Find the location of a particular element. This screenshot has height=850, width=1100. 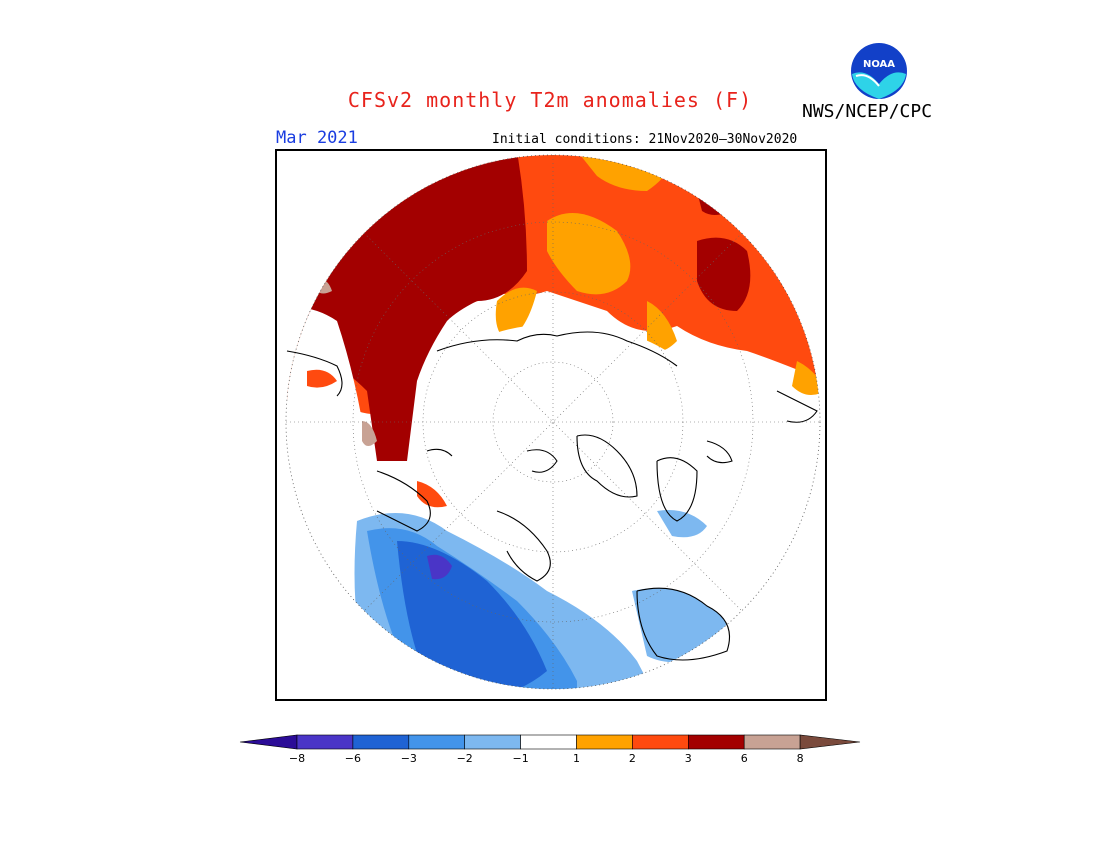

forecast-month: Mar 2021 is located at coordinates (317, 138).